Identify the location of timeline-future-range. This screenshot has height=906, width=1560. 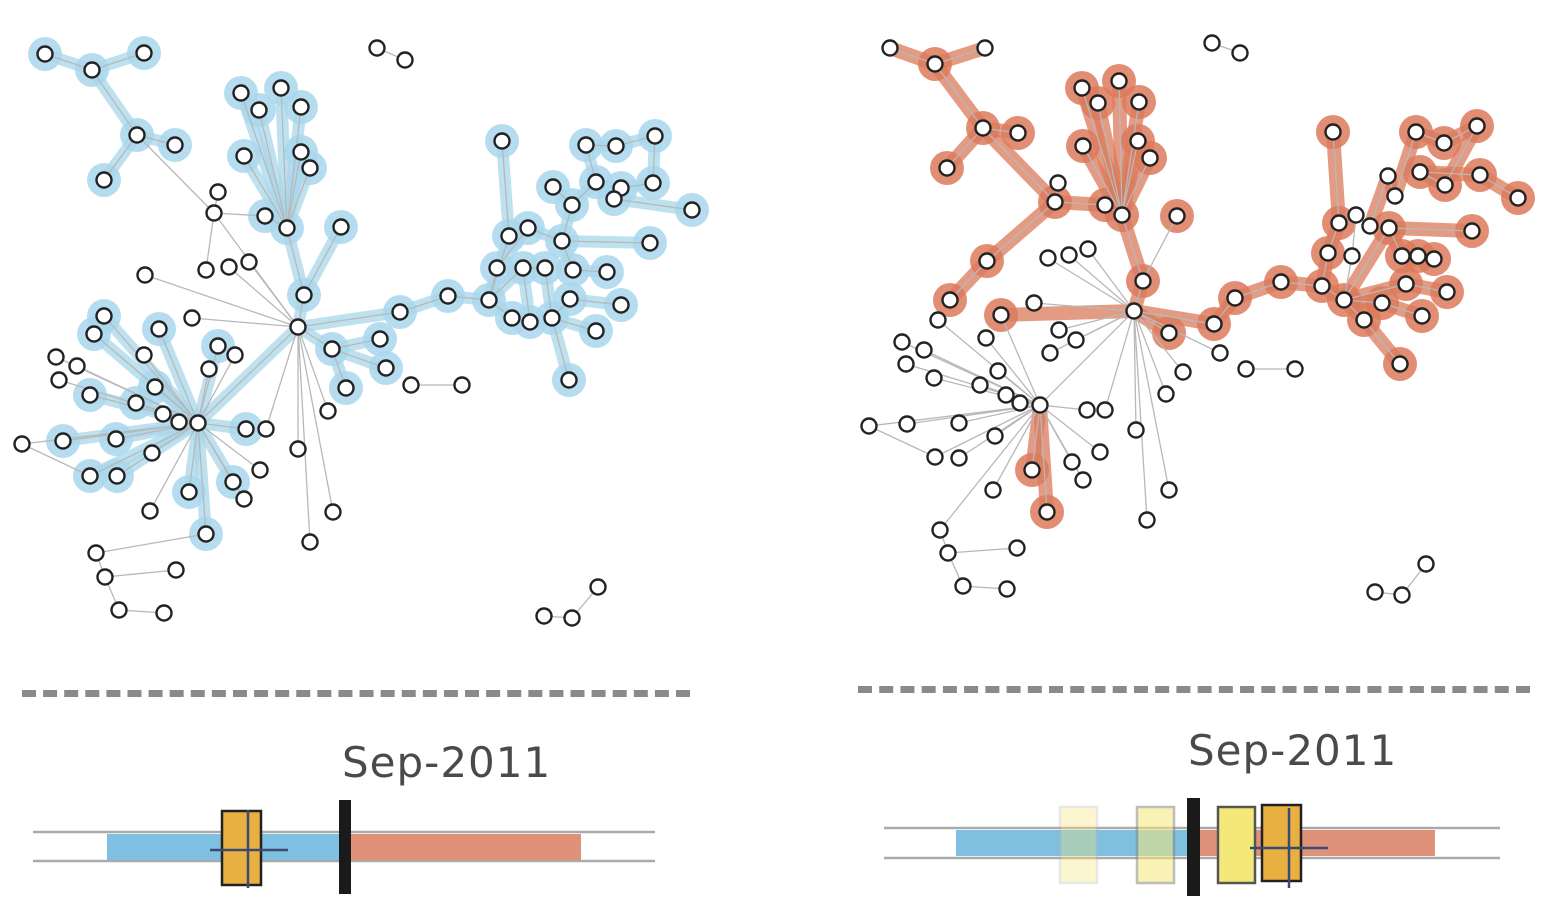
(465, 847).